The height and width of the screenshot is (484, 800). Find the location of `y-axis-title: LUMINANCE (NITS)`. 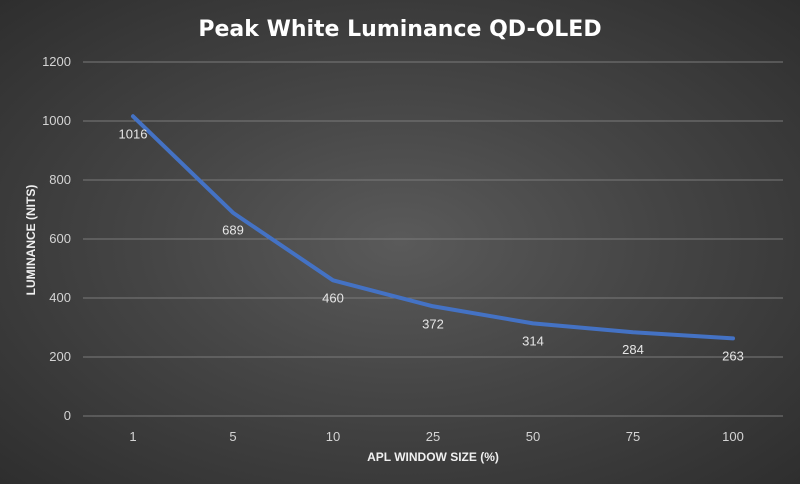

y-axis-title: LUMINANCE (NITS) is located at coordinates (31, 240).